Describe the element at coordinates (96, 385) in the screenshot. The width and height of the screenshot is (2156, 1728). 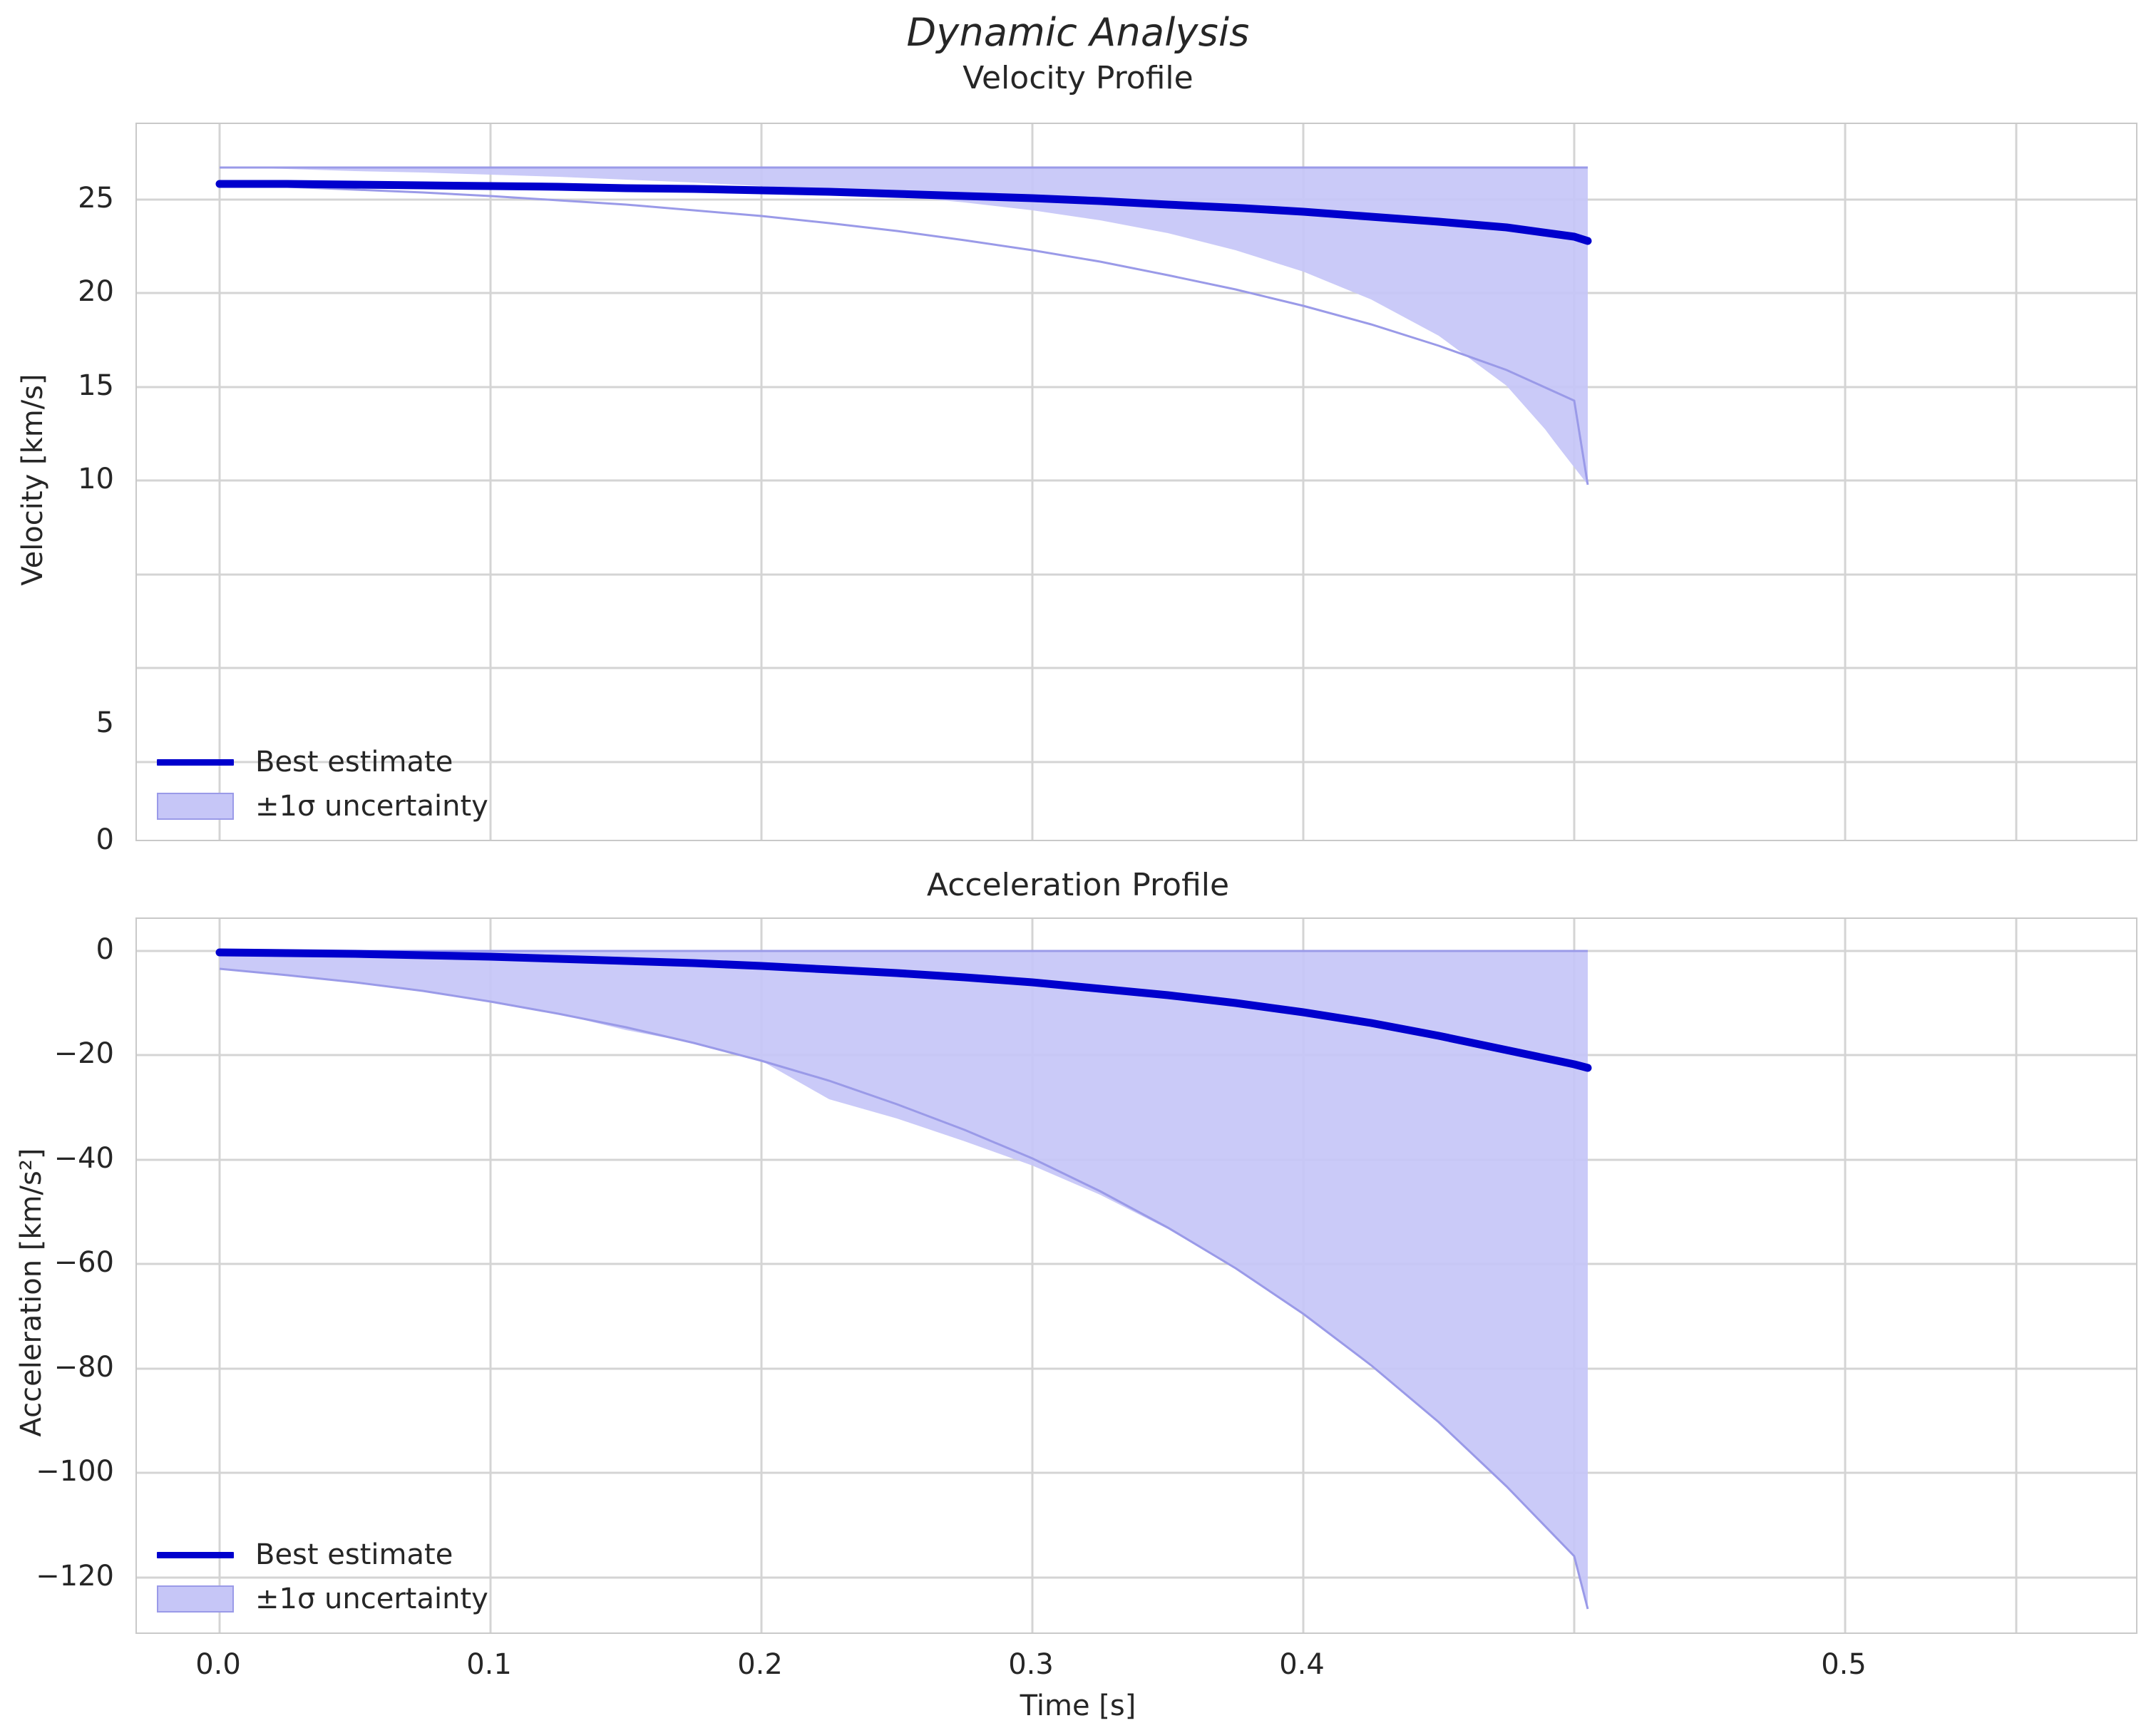
I see `velocity-ytick-15: 15` at that location.